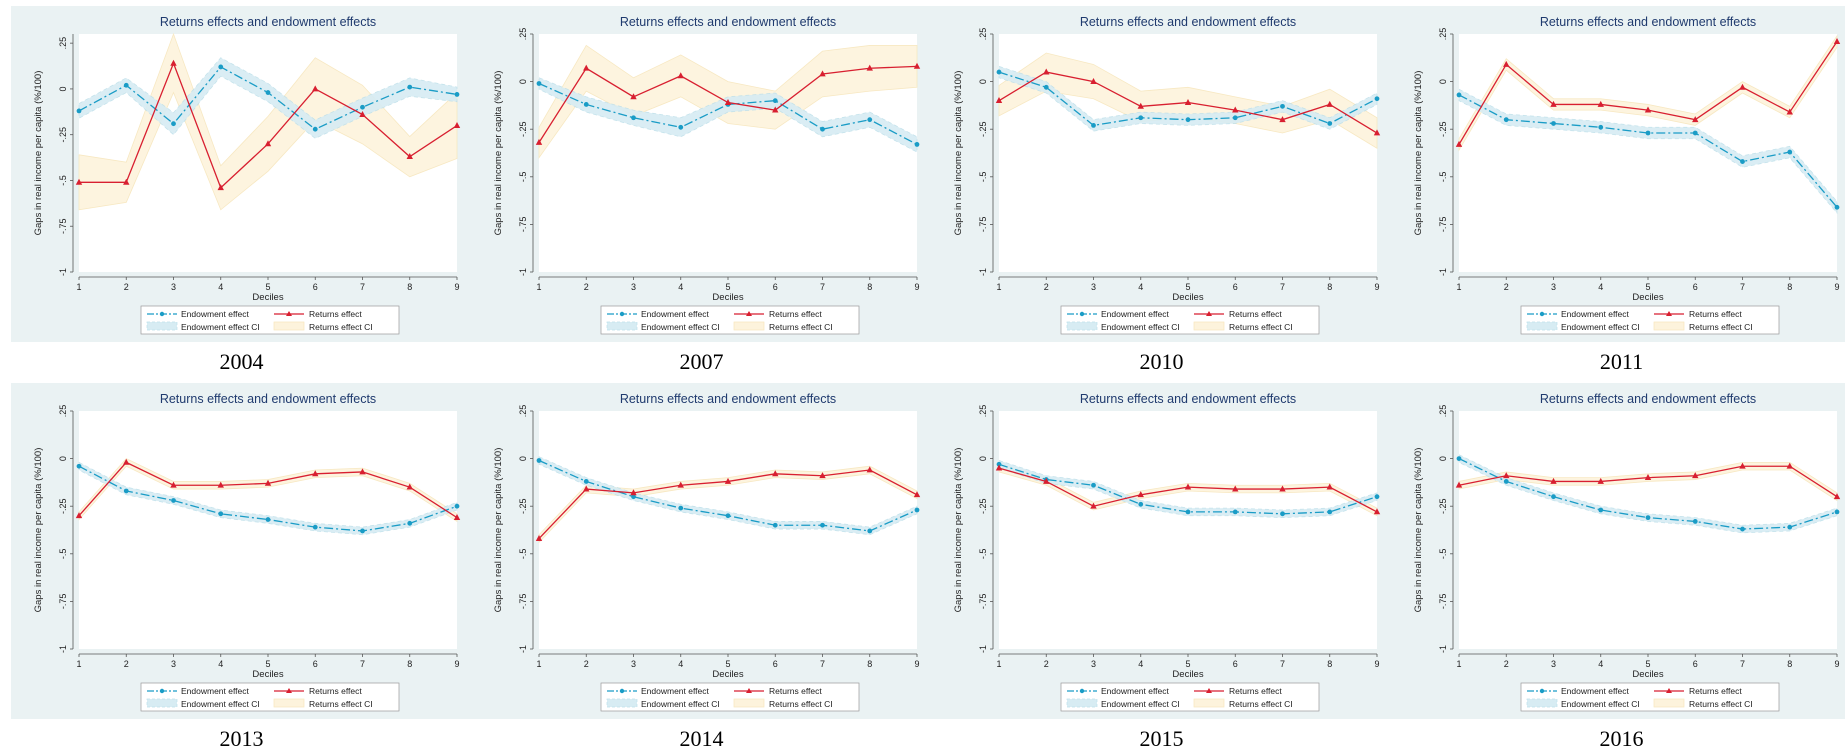  I want to click on legend-endowment-label: Endowment effect, so click(215, 691).